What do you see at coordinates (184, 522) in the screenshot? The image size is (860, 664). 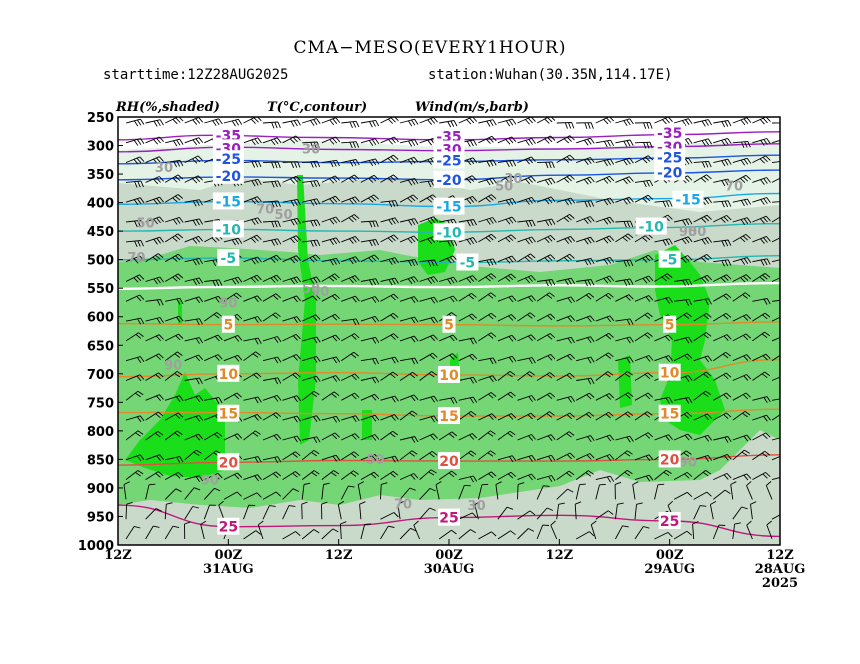 I see `rh-50-lower-left` at bounding box center [184, 522].